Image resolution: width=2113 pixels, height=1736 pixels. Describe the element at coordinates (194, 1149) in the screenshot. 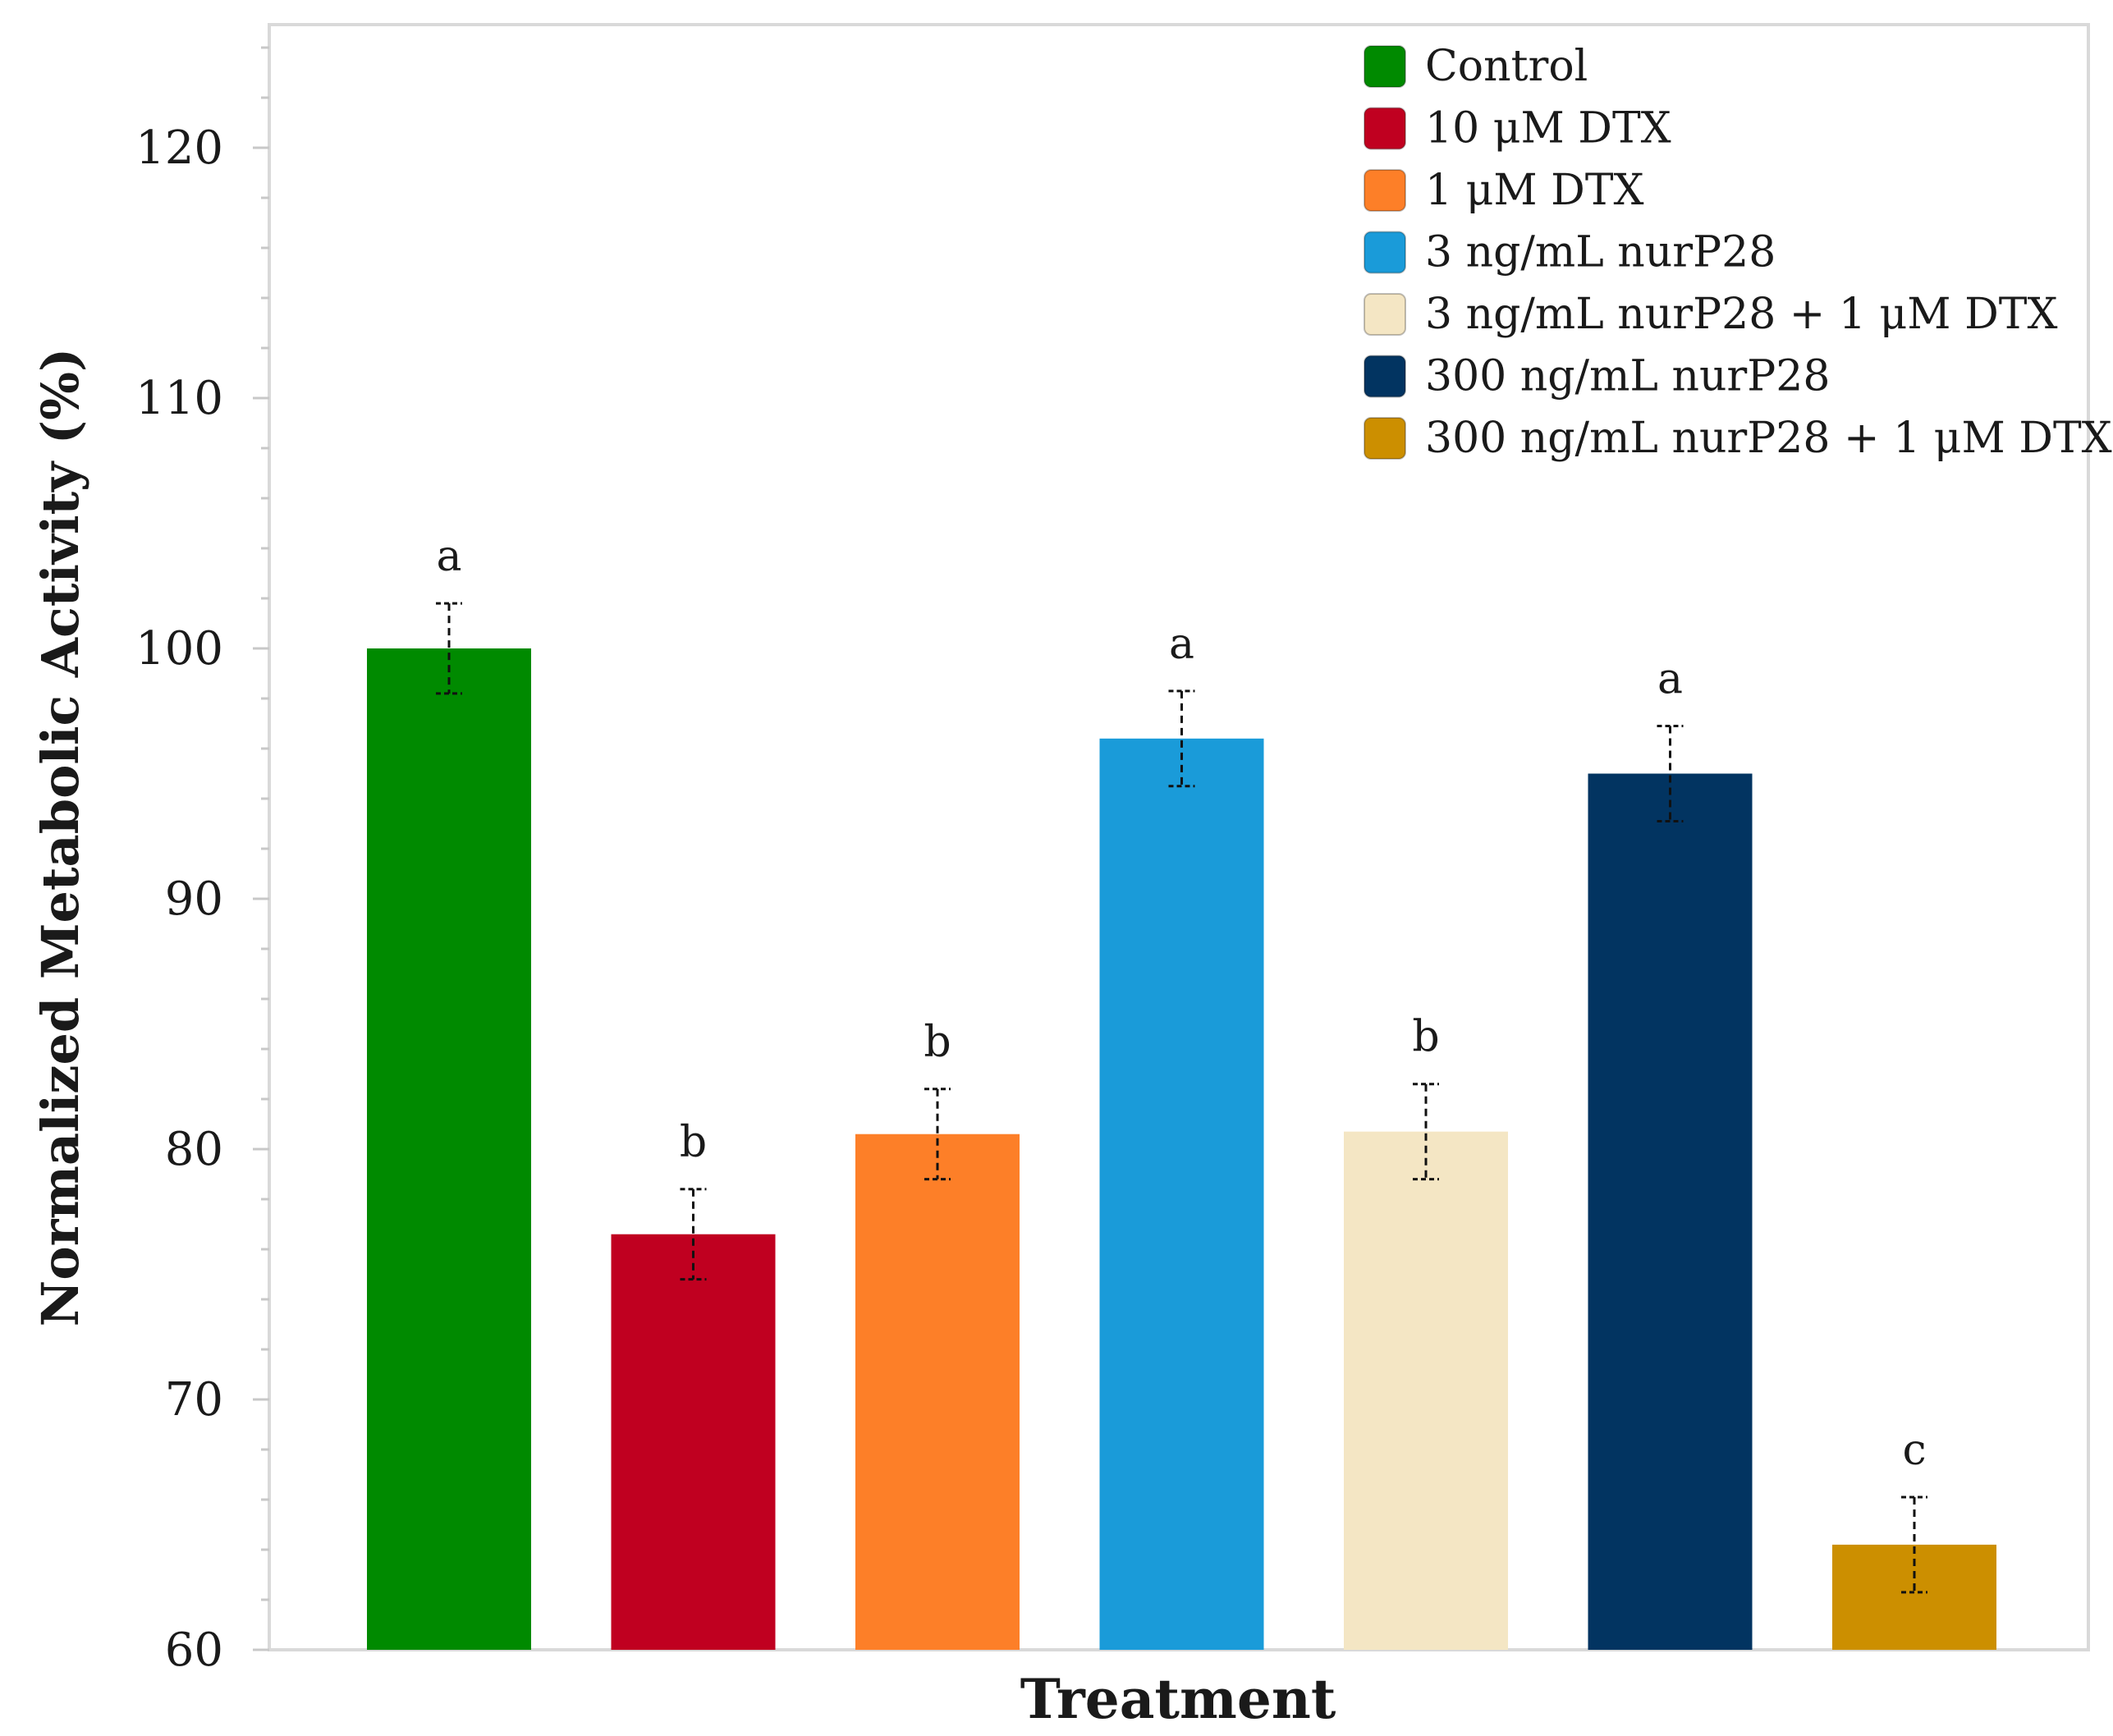

I see `y-tick-label: 80` at that location.